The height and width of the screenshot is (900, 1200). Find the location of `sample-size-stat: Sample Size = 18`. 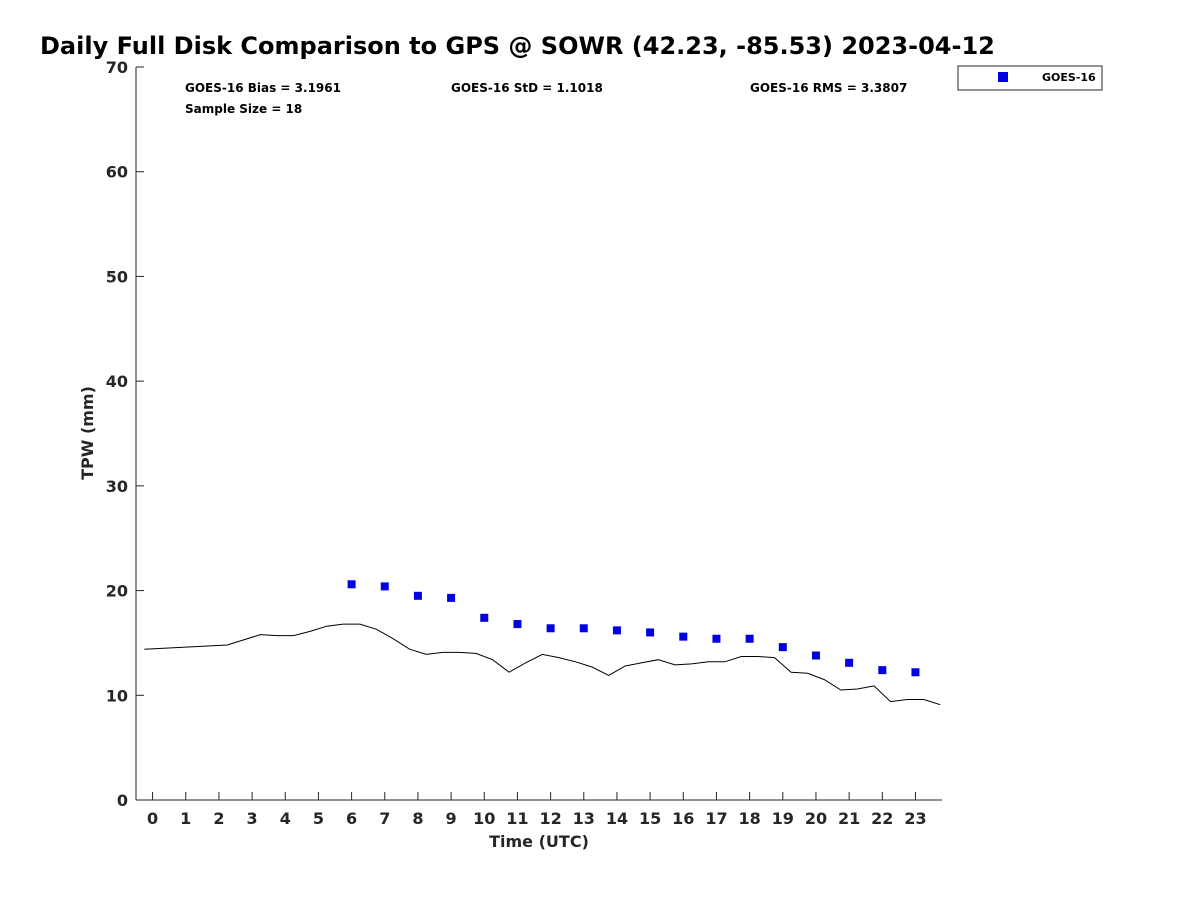

sample-size-stat: Sample Size = 18 is located at coordinates (243, 109).